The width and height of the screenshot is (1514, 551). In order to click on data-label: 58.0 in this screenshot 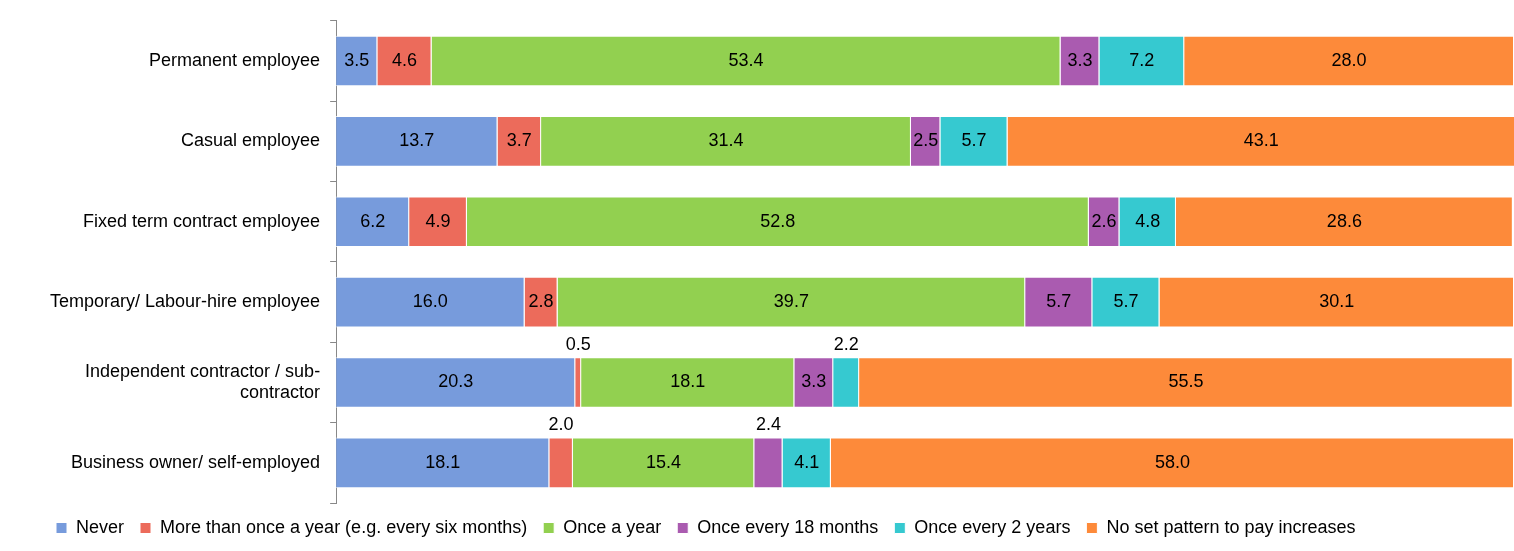, I will do `click(1172, 461)`.